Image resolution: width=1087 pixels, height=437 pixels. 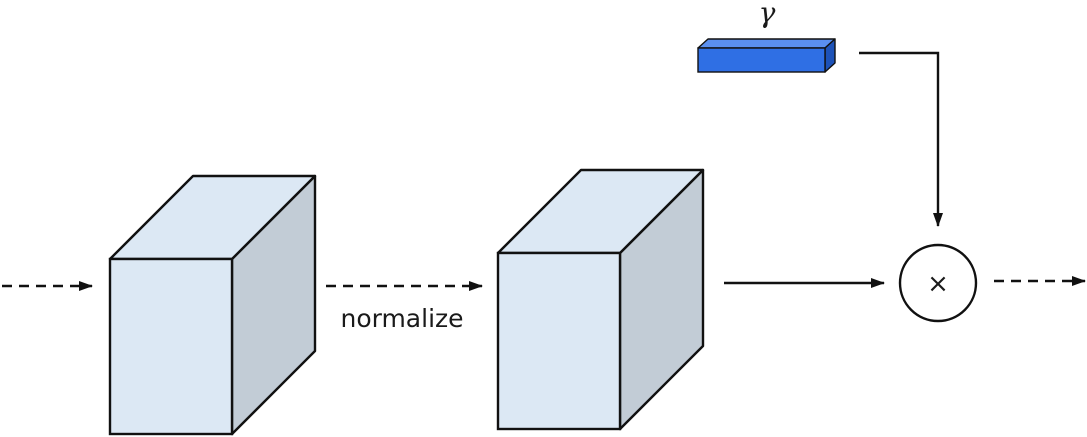 I want to click on normalized-tensor-cube, so click(x=600, y=299).